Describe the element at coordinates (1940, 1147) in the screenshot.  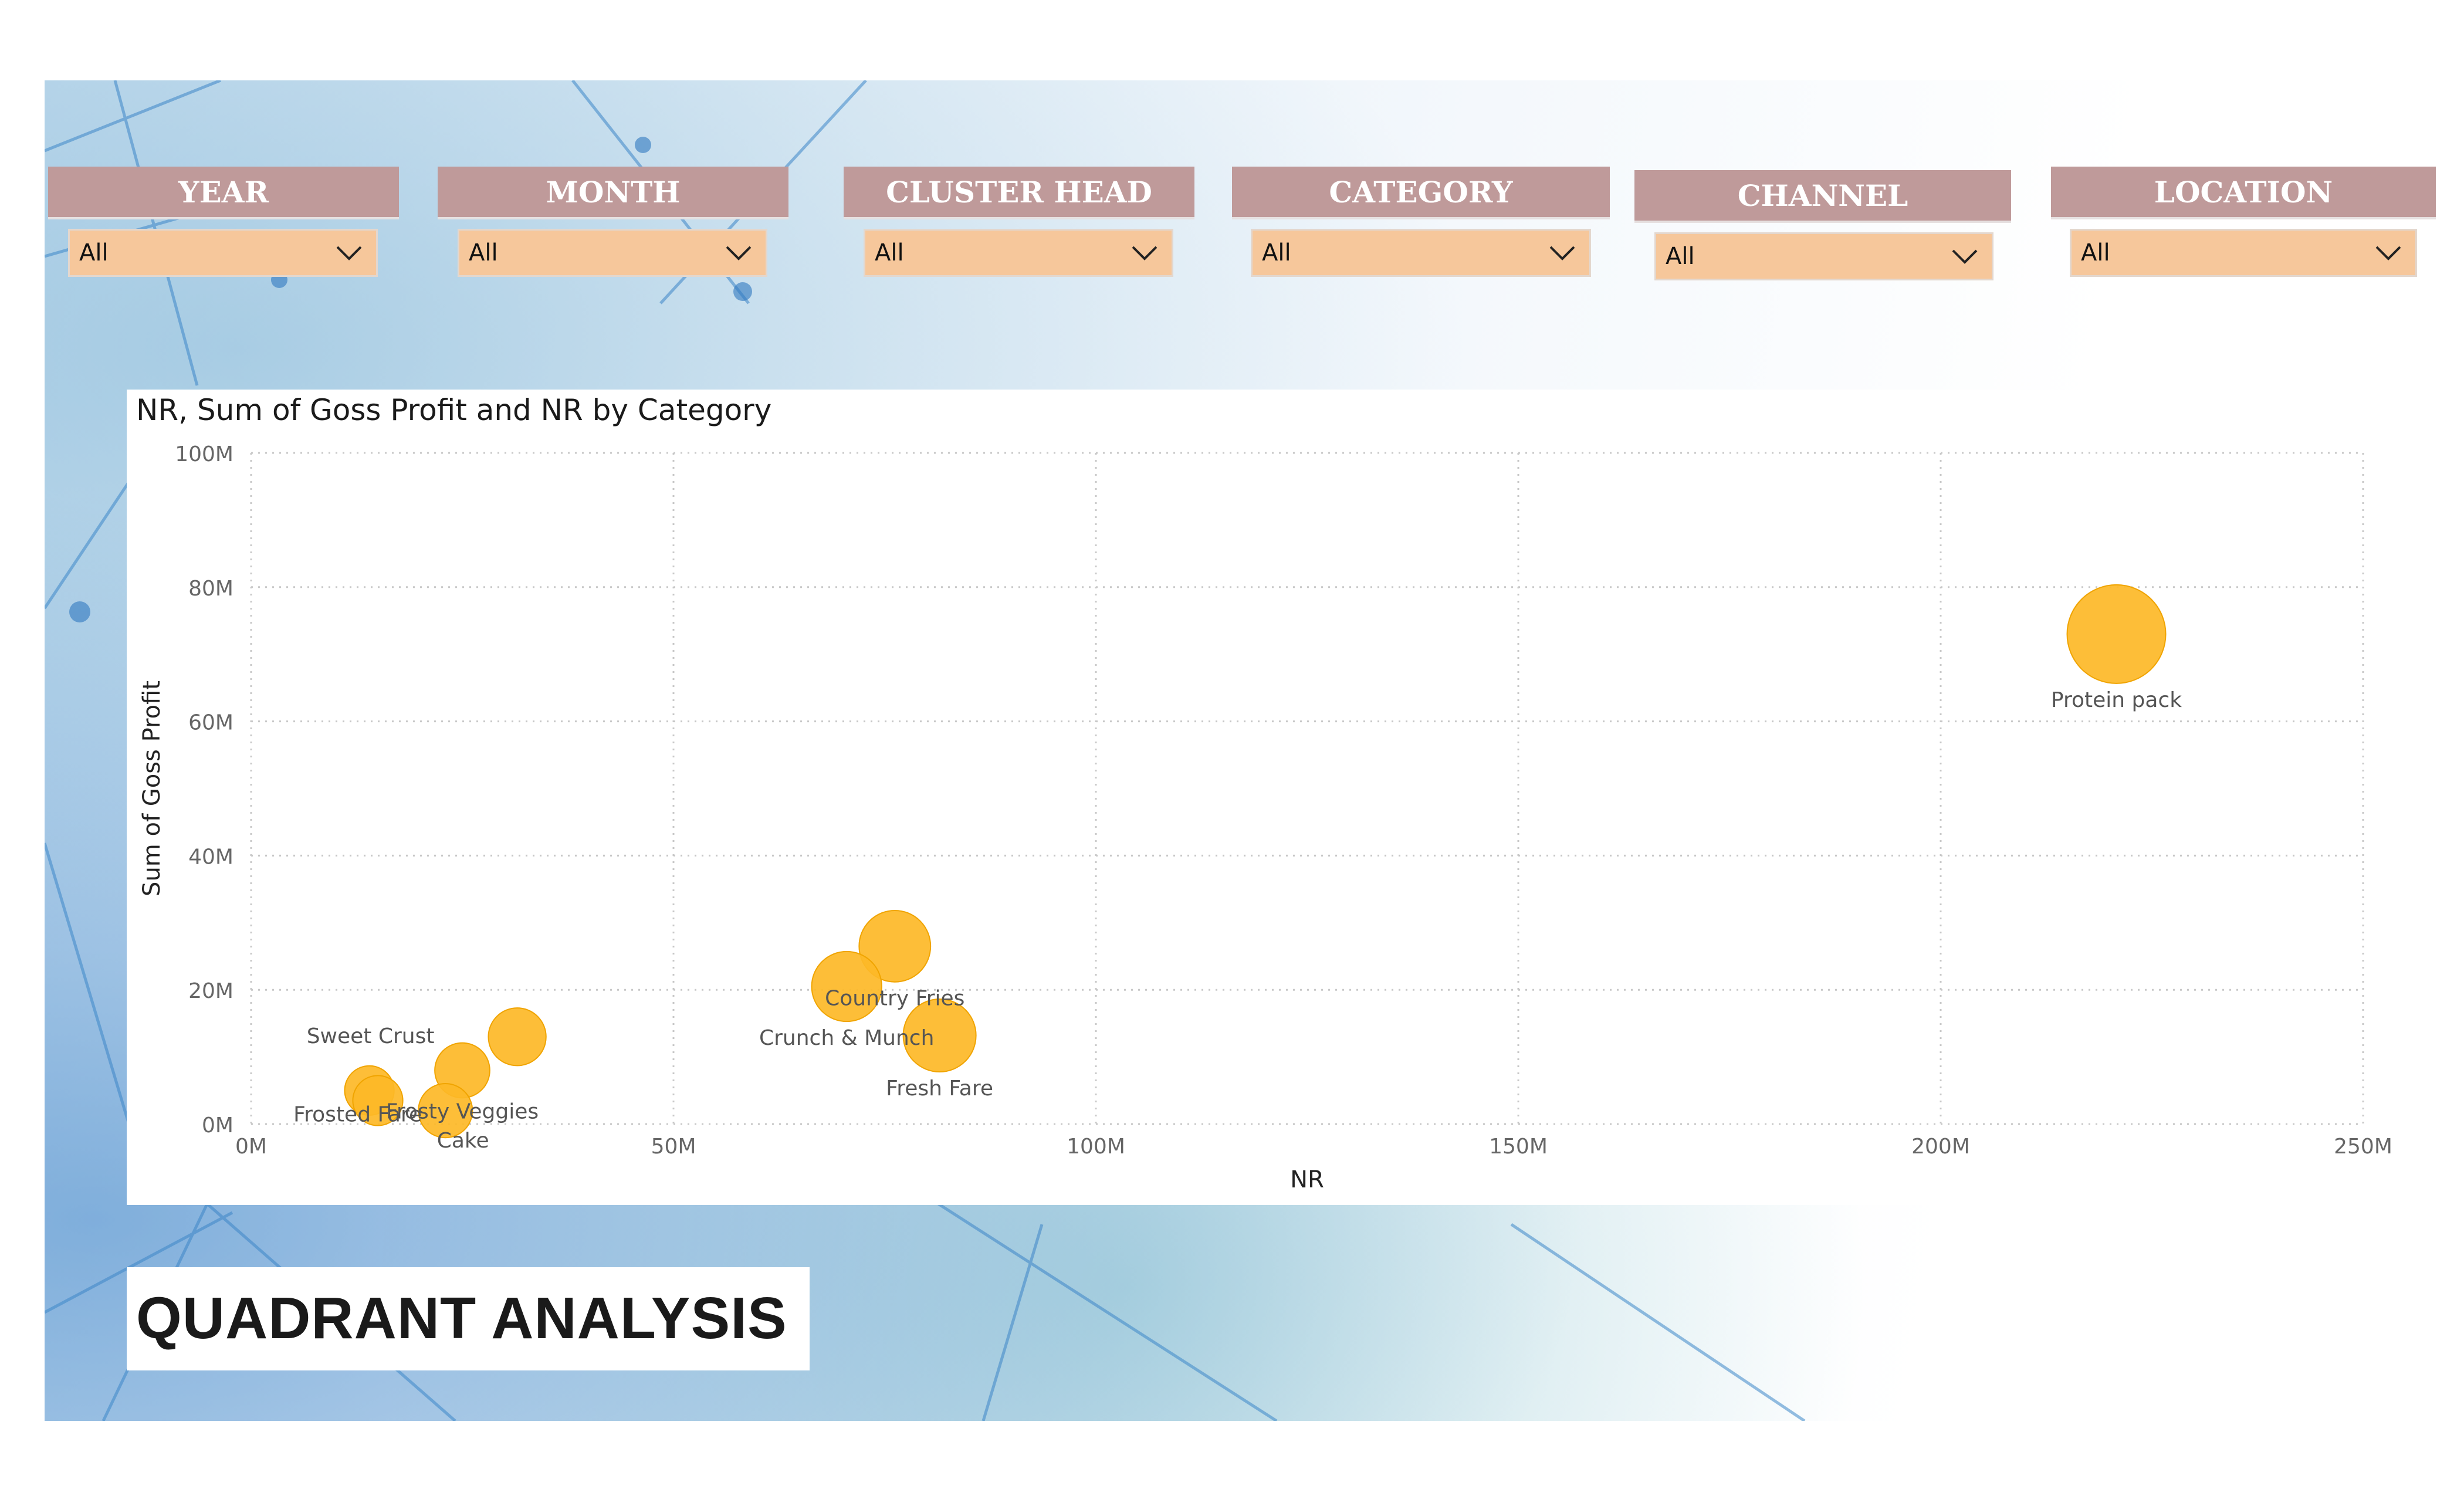
I see `x-tick-label: 200M` at that location.